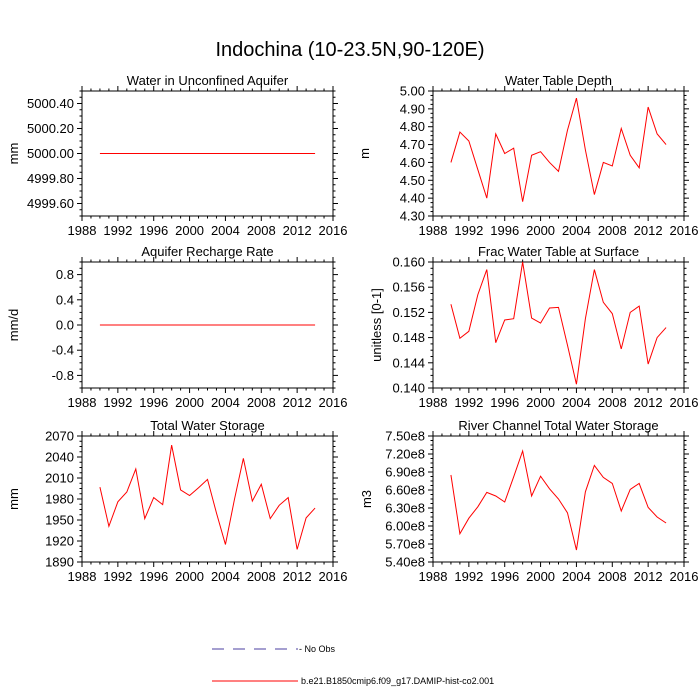  I want to click on panel-title: Aquifer Recharge Rate, so click(207, 251).